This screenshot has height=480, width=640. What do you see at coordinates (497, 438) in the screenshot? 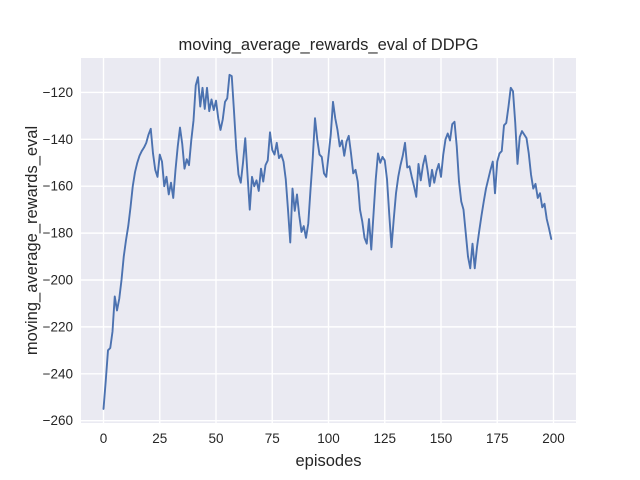
I see `x-tick-label: 175` at bounding box center [497, 438].